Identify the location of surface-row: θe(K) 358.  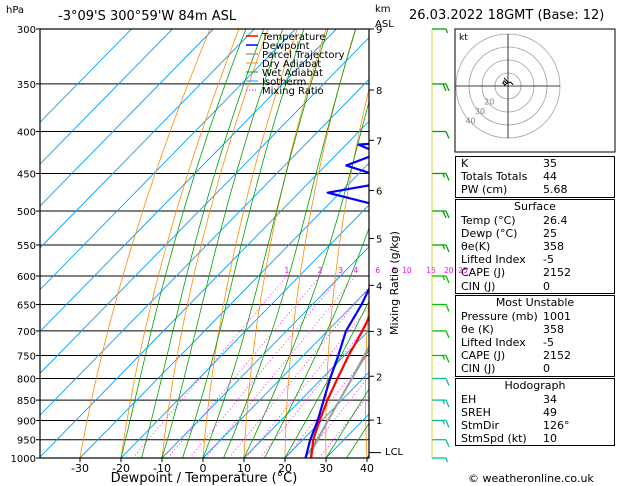
(535, 246).